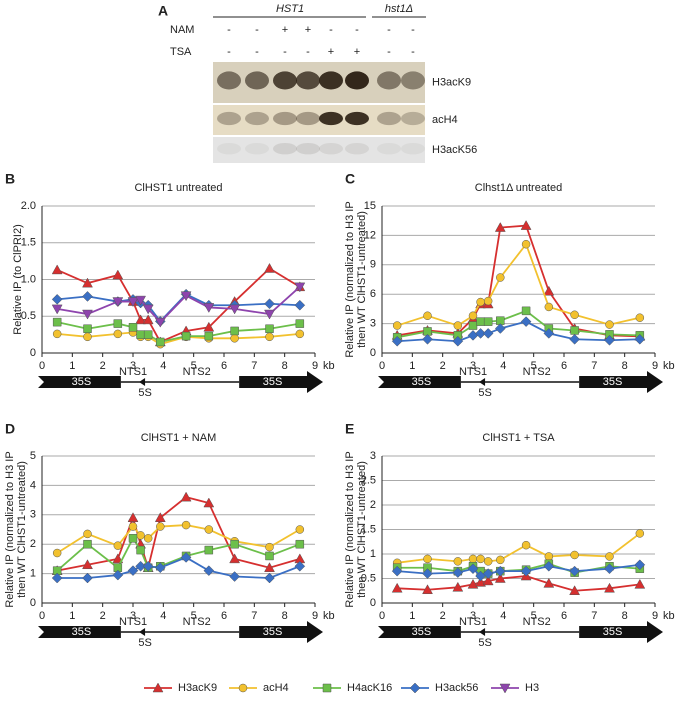 Image resolution: width=680 pixels, height=724 pixels. I want to click on x-tick-label: 0, so click(42, 366).